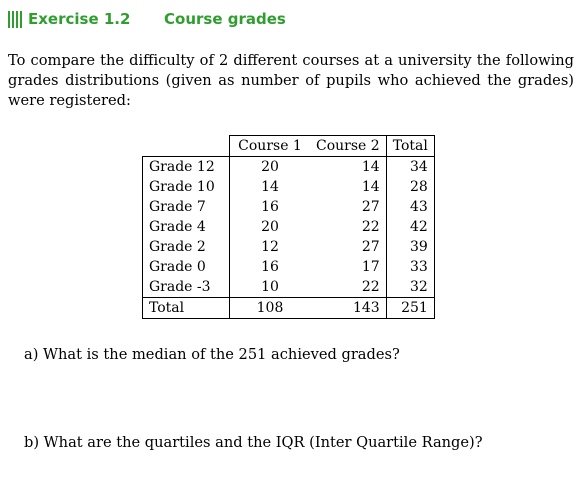  I want to click on grand-total: 251, so click(410, 308).